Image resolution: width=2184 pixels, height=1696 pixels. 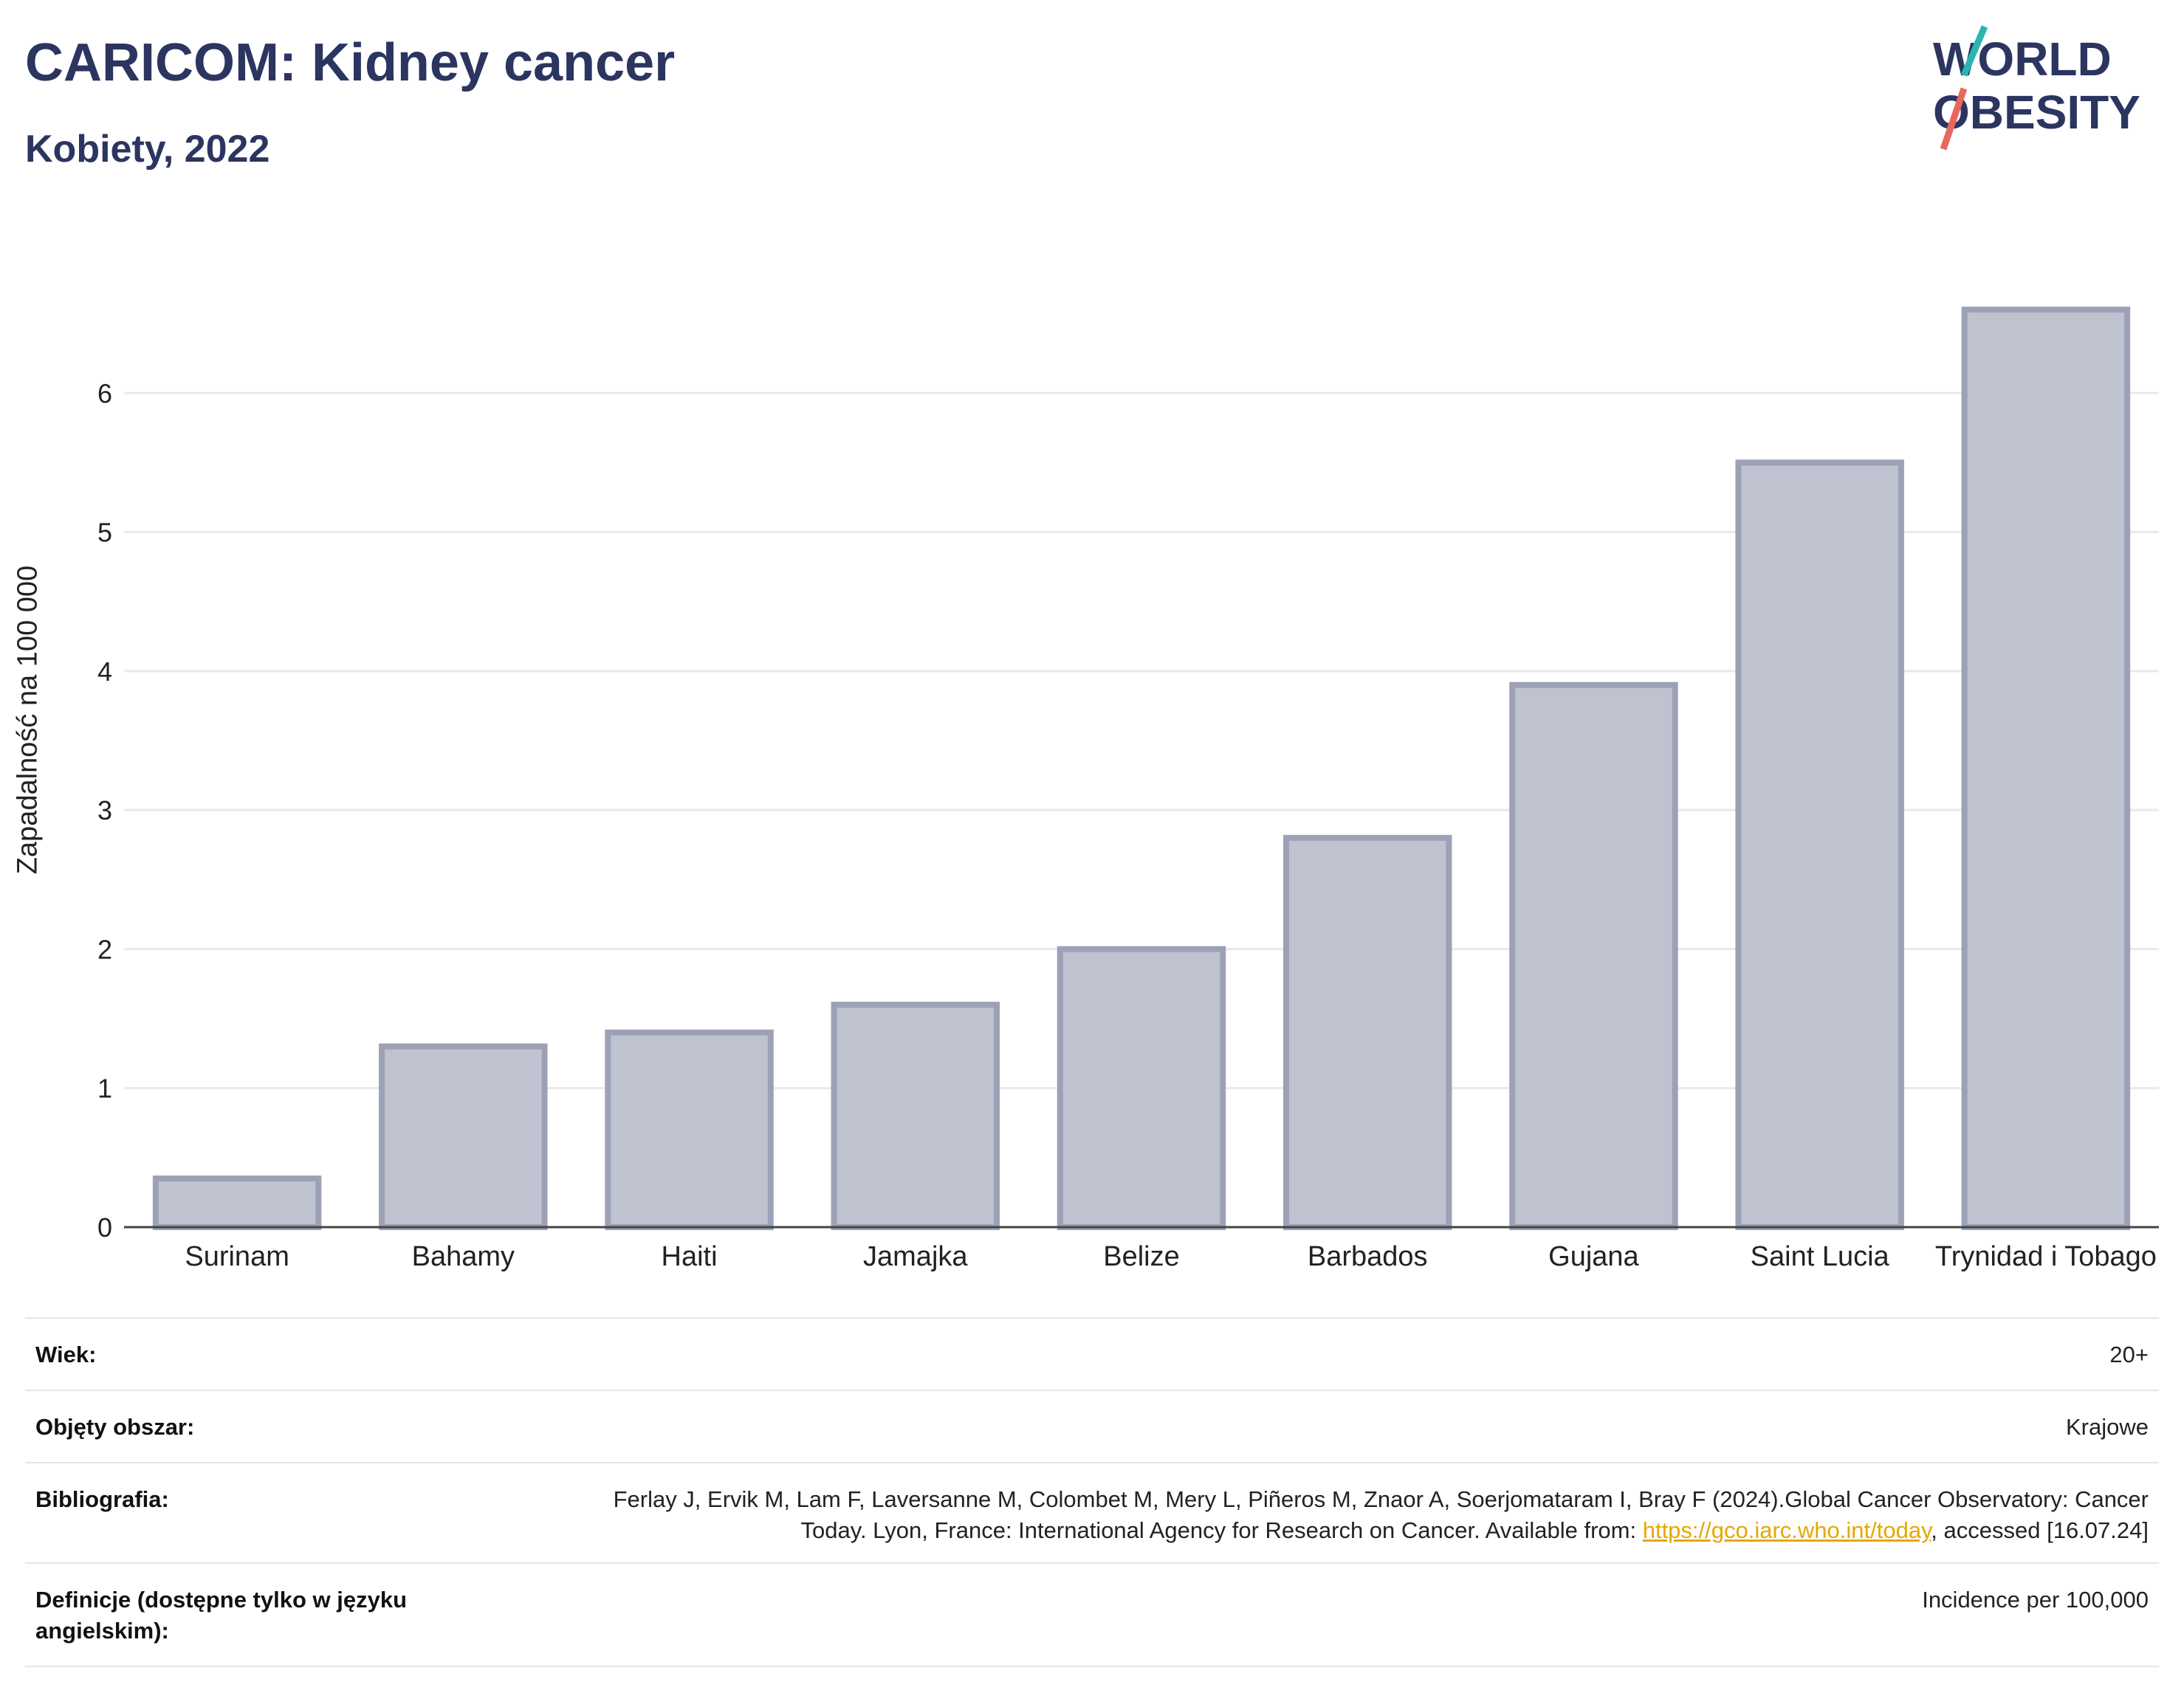 I want to click on meta-defs-value: Incidence per 100,000, so click(x=2036, y=1600).